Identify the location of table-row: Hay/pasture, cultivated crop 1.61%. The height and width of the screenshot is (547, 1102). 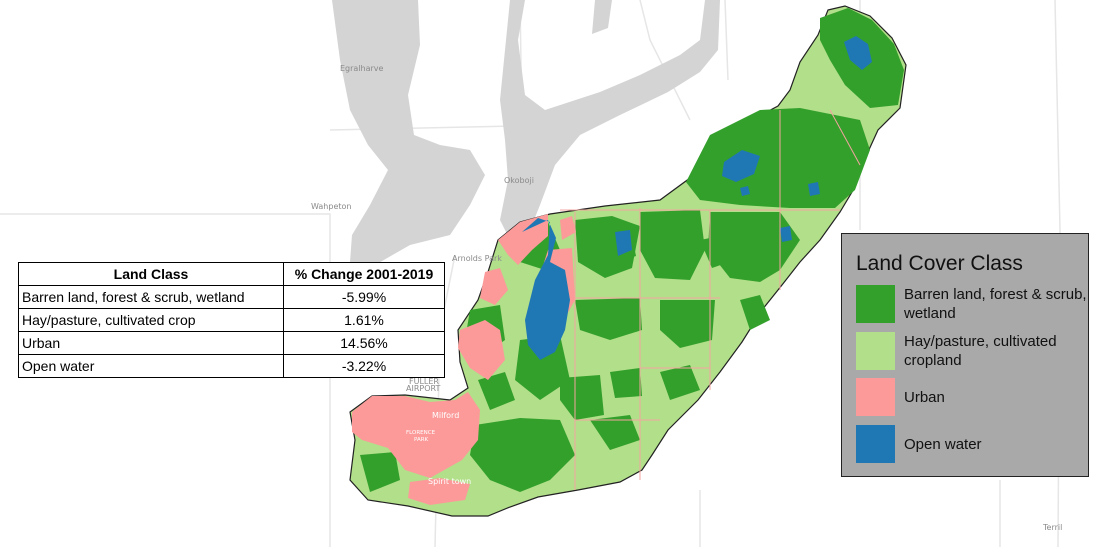
(231, 320).